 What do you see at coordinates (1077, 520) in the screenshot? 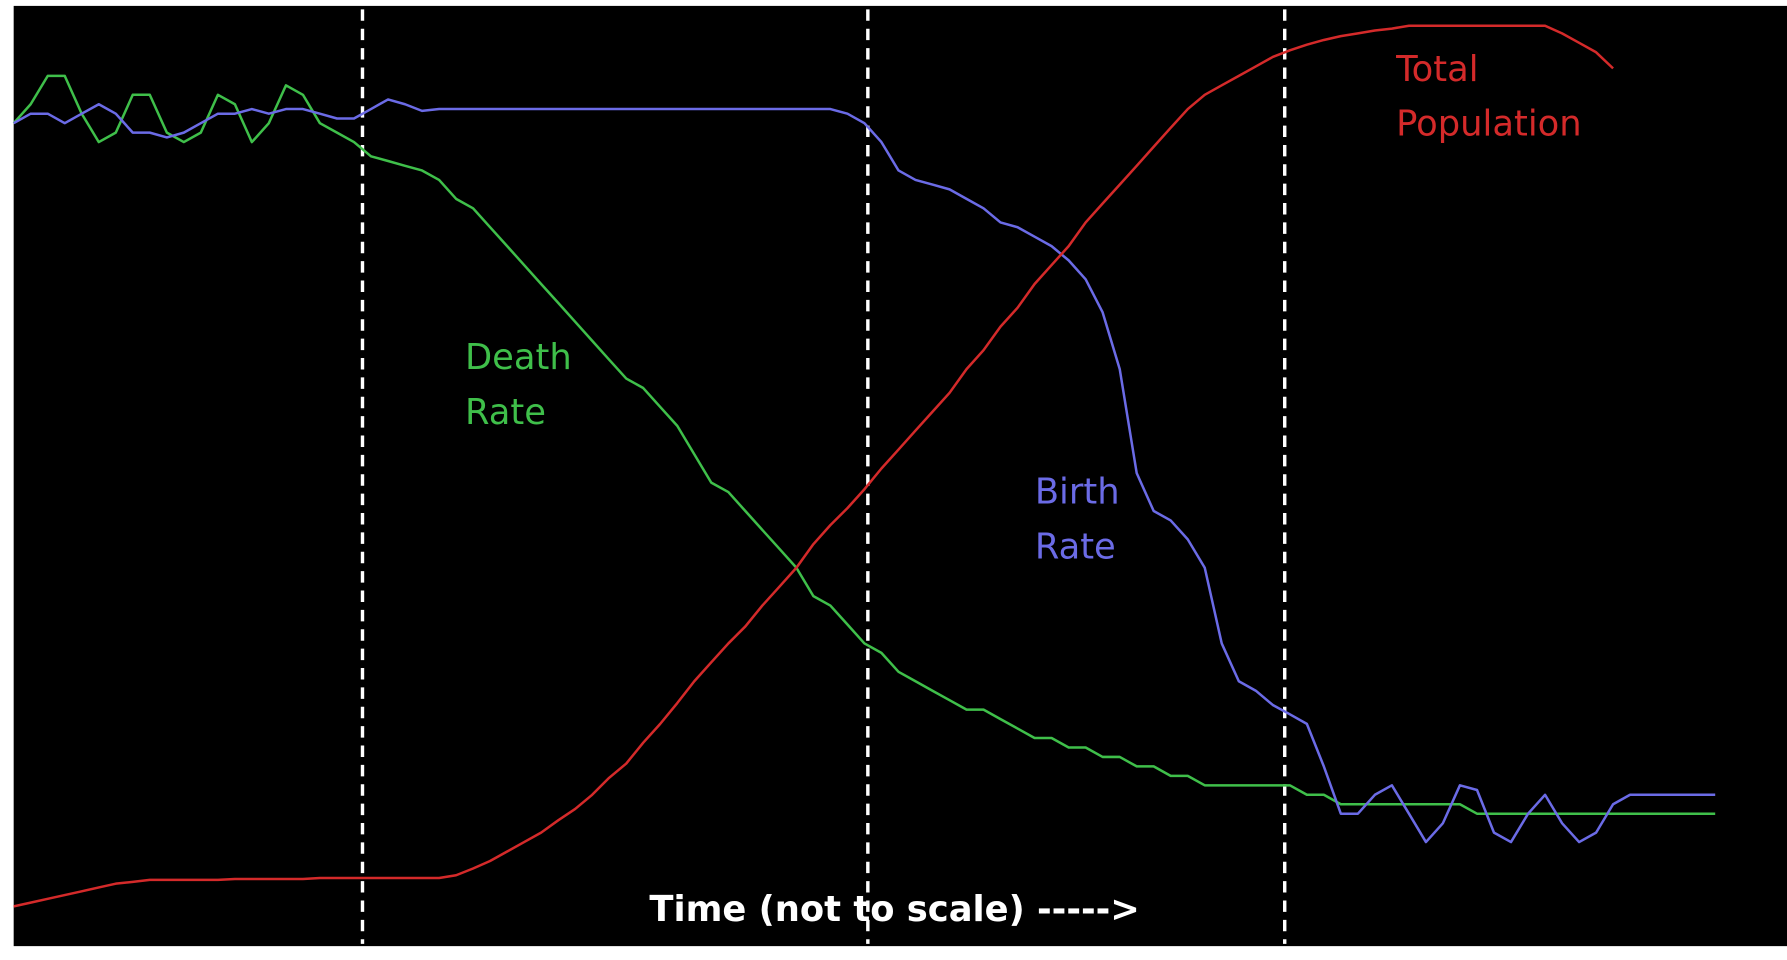
I see `series-label: Birth Rate` at bounding box center [1077, 520].